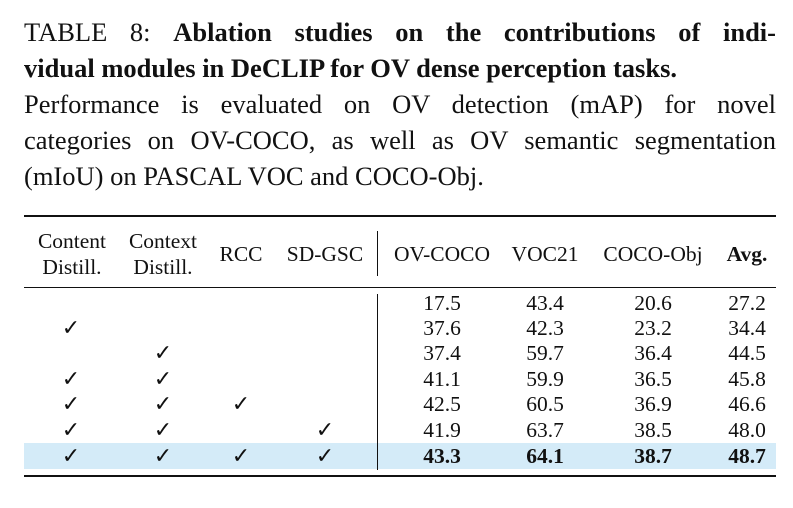  Describe the element at coordinates (442, 430) in the screenshot. I see `ov-coco-value: 41.9` at that location.